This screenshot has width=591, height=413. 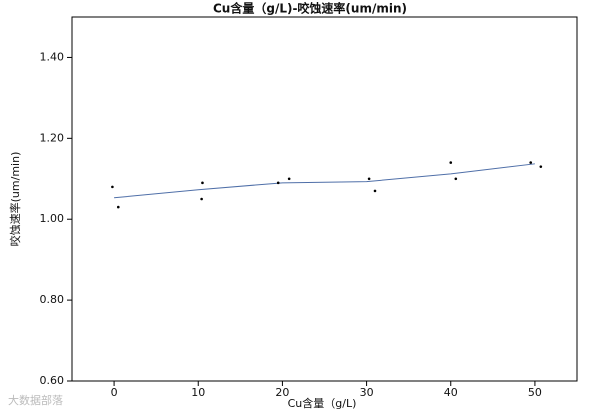 I want to click on y-tick-label: 0.60, so click(x=52, y=380).